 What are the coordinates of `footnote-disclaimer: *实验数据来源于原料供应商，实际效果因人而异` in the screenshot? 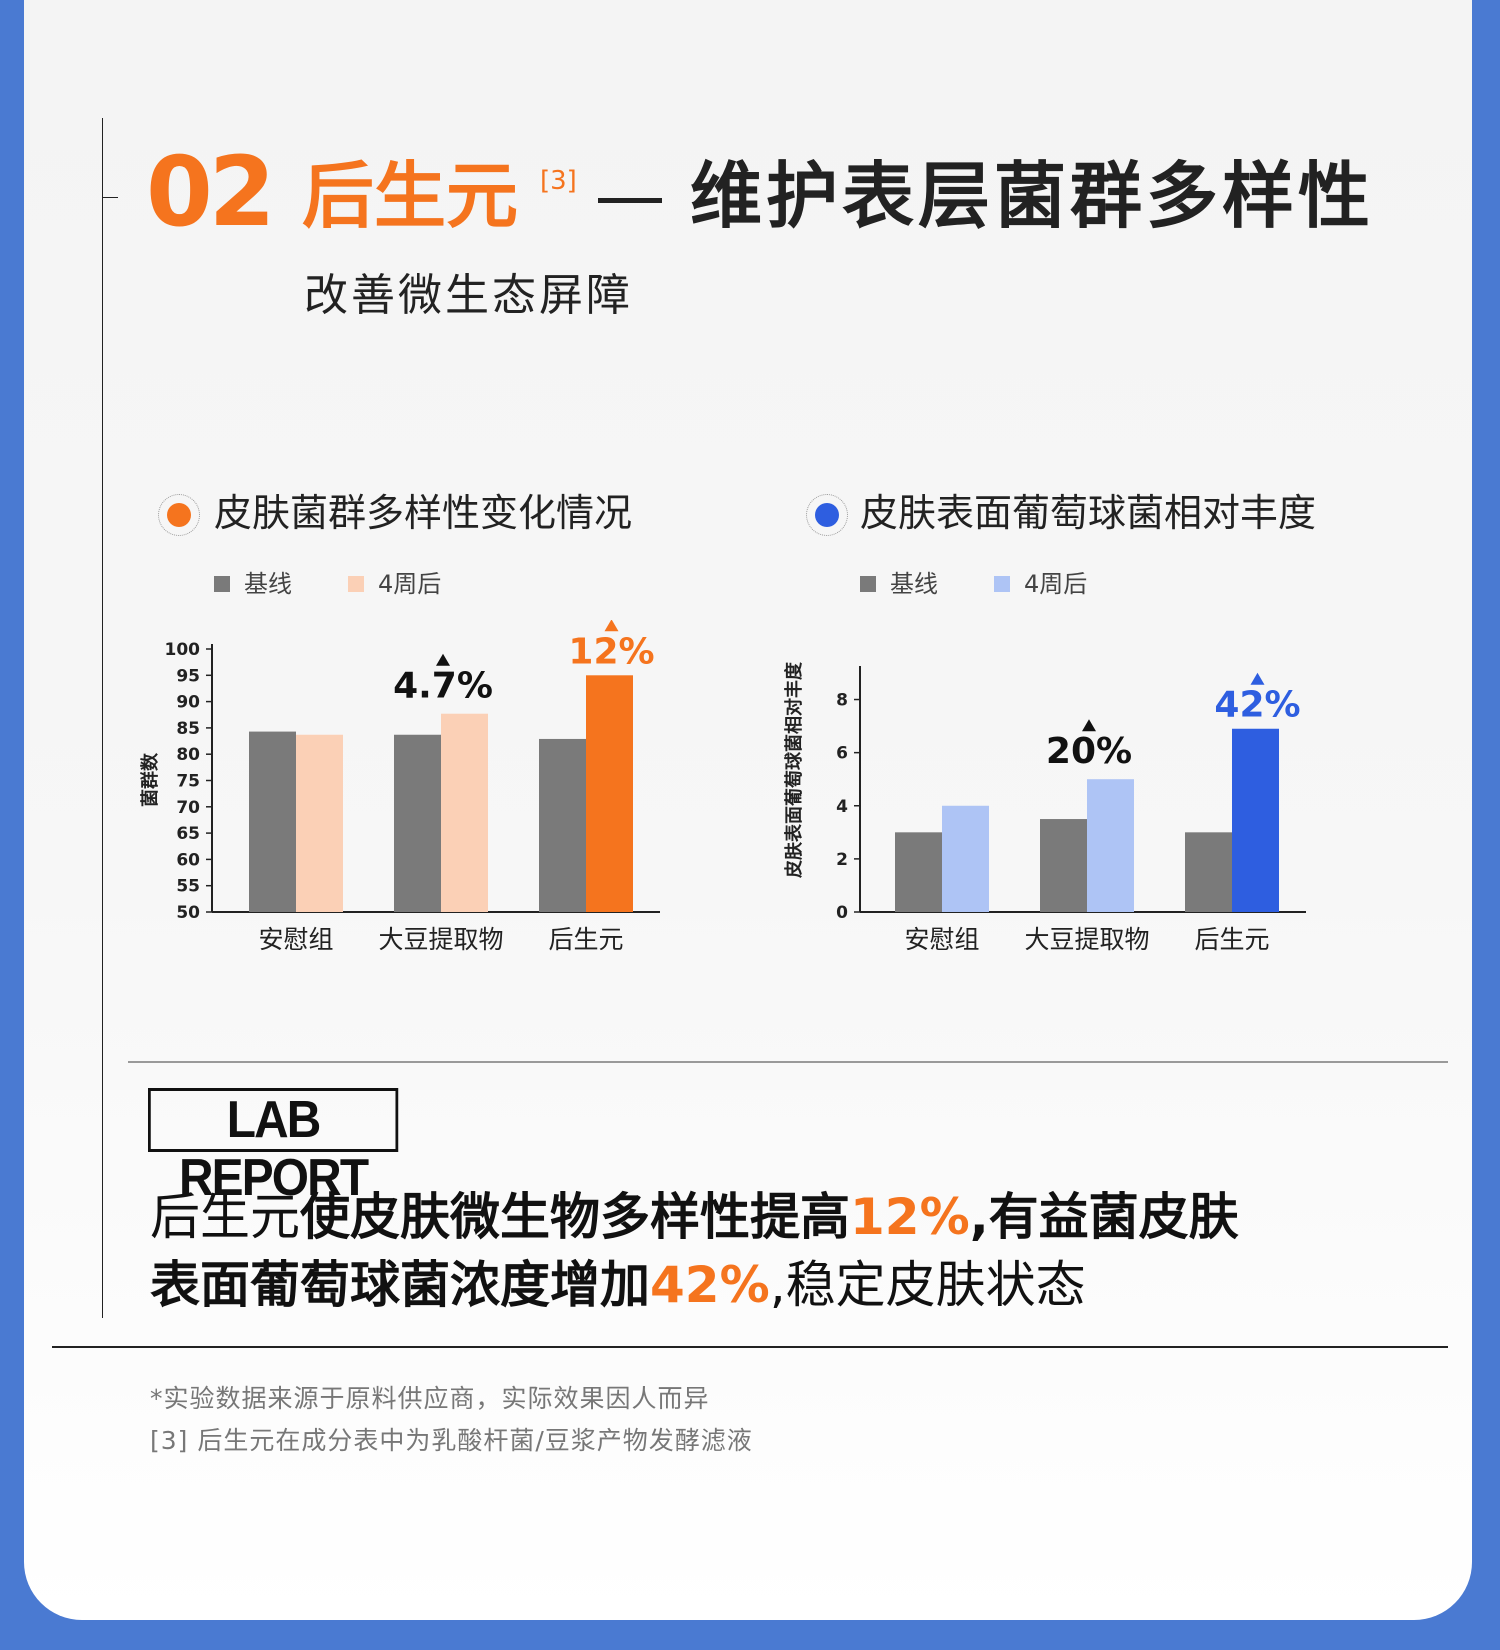 It's located at (430, 1398).